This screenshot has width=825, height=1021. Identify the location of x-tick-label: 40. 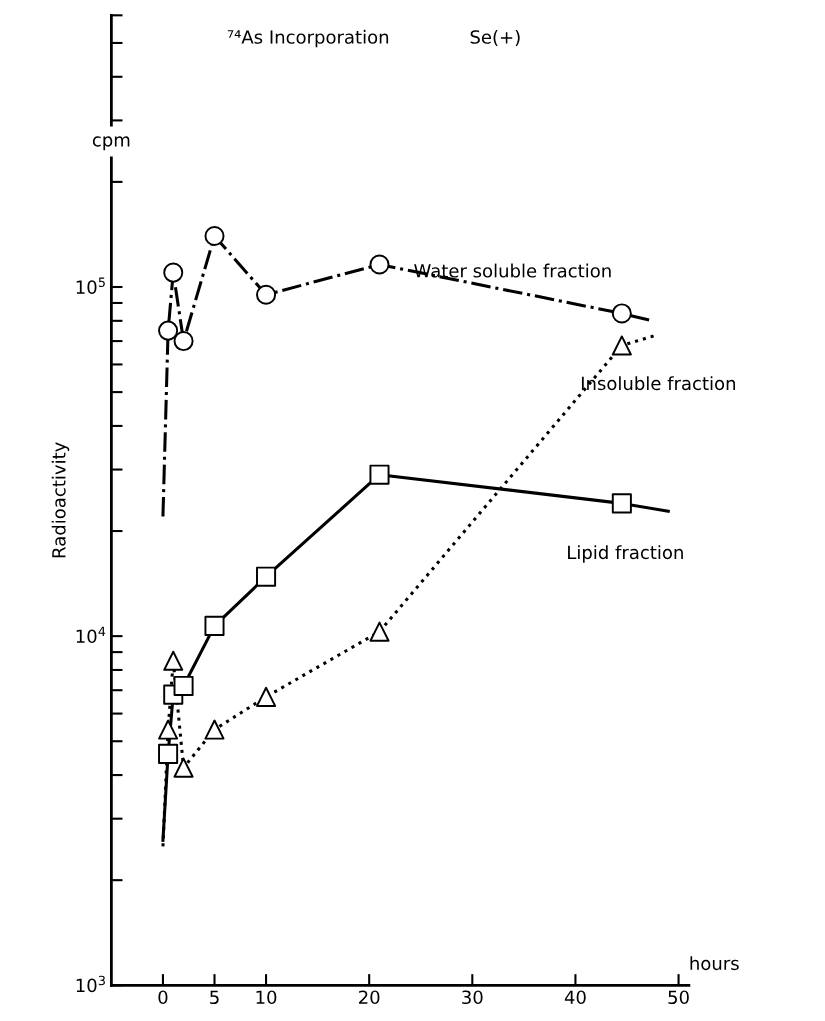
(575, 997).